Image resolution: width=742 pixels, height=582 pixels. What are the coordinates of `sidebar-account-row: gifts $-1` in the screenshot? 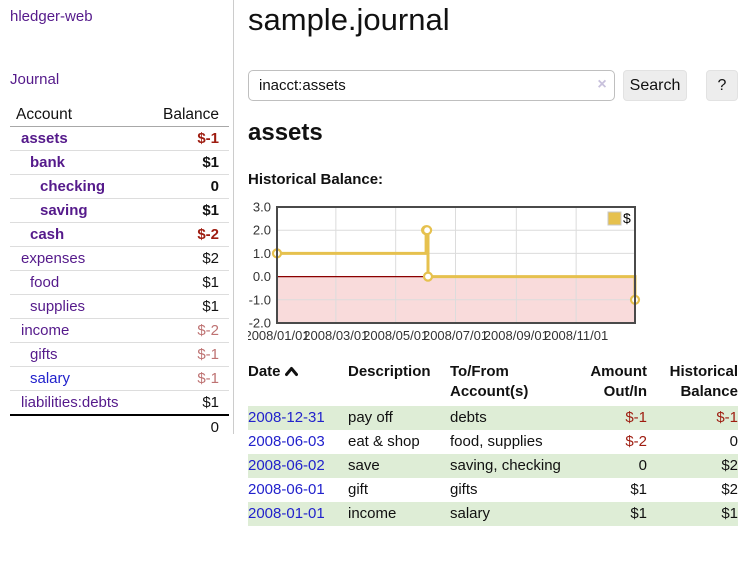 It's located at (119, 355).